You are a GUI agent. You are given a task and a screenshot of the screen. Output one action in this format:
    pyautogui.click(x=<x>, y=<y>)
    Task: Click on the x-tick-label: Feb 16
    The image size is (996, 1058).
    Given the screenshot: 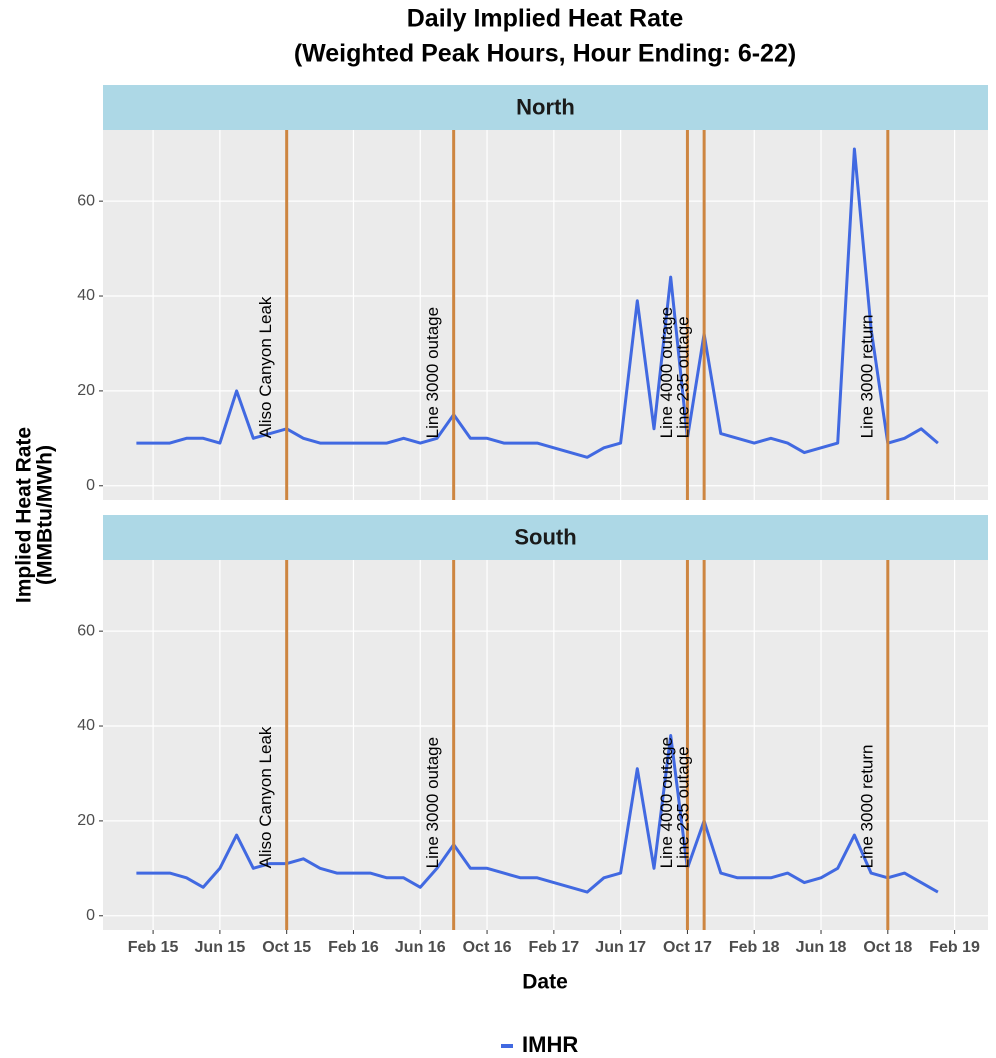 What is the action you would take?
    pyautogui.click(x=353, y=947)
    